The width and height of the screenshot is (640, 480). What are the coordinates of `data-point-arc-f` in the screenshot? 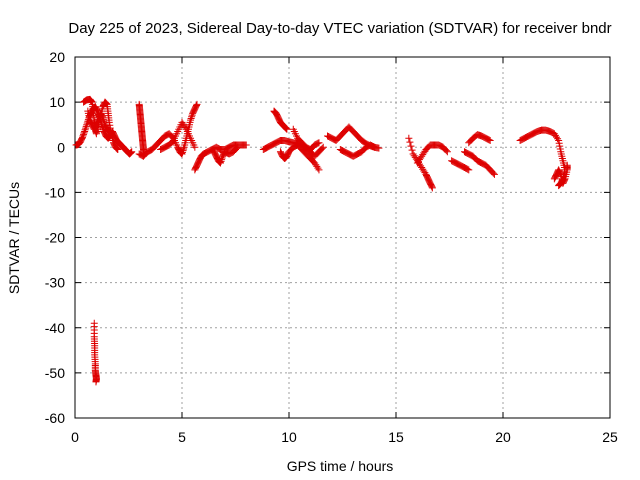 It's located at (246, 145).